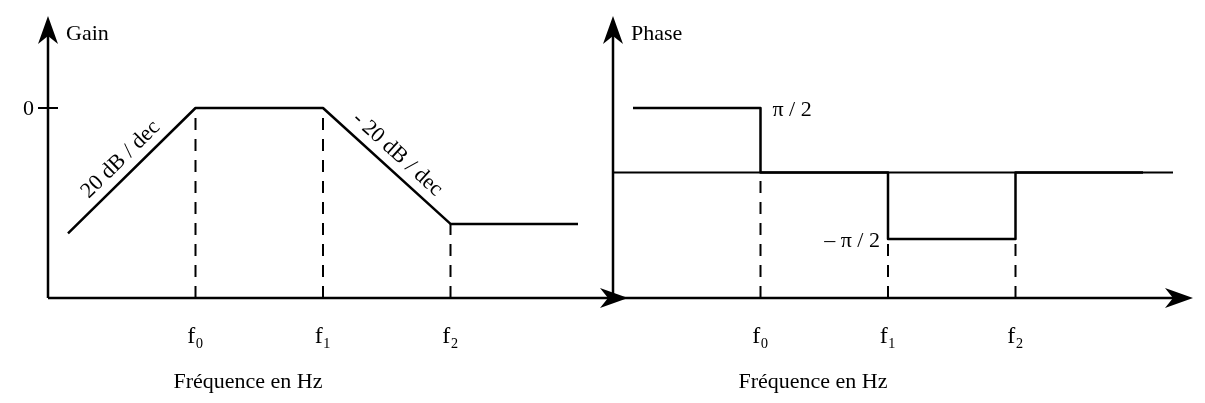 The height and width of the screenshot is (403, 1205). What do you see at coordinates (28, 107) in the screenshot?
I see `text: 0` at bounding box center [28, 107].